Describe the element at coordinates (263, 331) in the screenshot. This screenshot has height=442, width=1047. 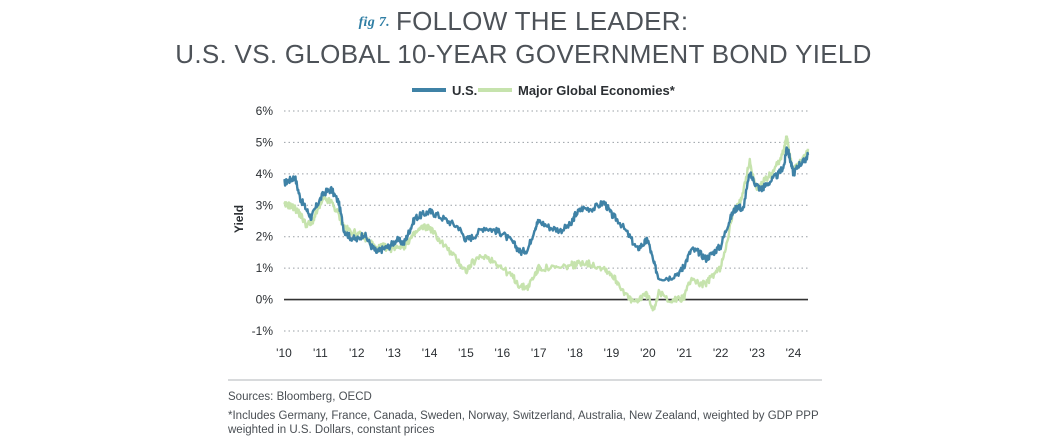
I see `y-tick-label: -1%` at that location.